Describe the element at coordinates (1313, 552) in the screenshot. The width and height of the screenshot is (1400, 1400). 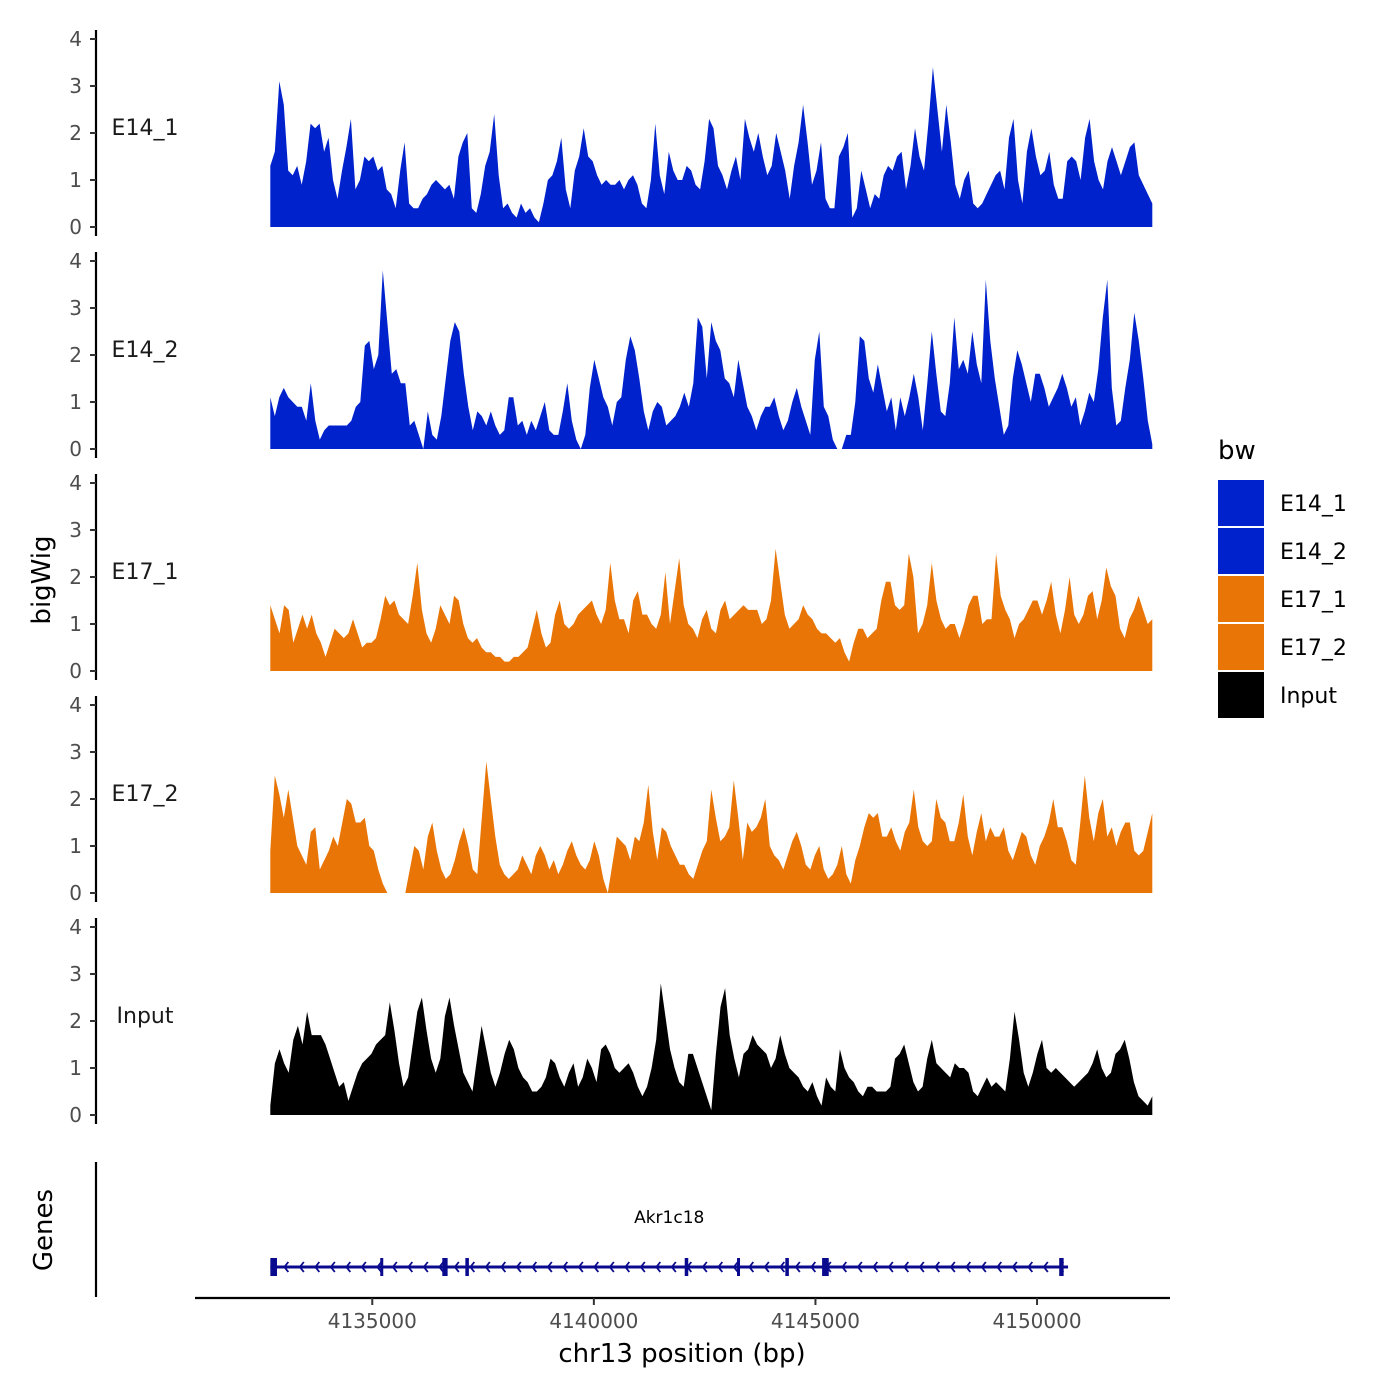
I see `legend-label-e14-2: E14_2` at that location.